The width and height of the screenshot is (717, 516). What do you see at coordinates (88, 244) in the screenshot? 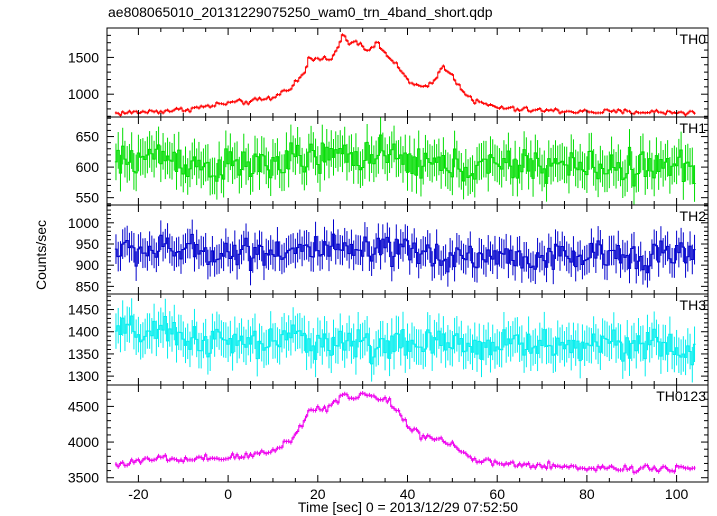
I see `y-tick-label: 950` at bounding box center [88, 244].